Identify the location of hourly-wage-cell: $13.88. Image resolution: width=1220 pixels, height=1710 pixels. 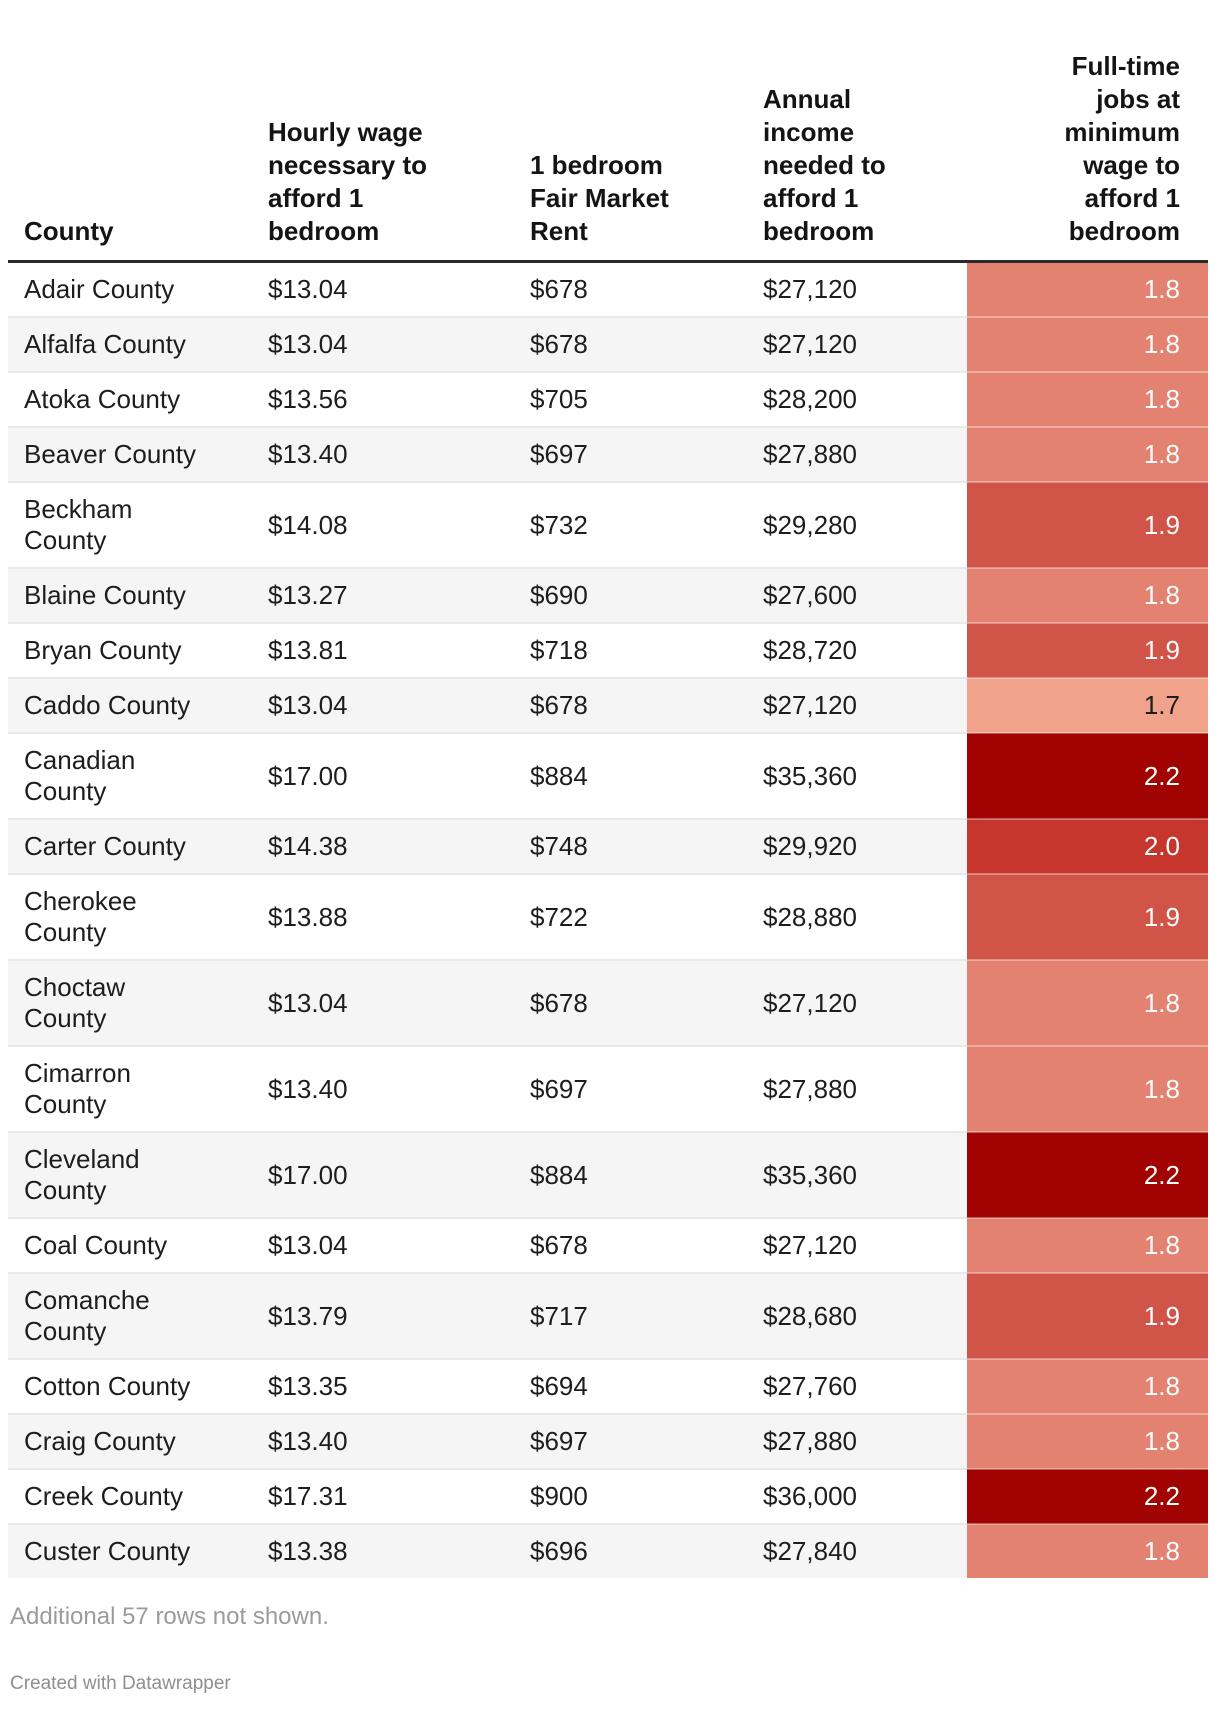
(383, 916).